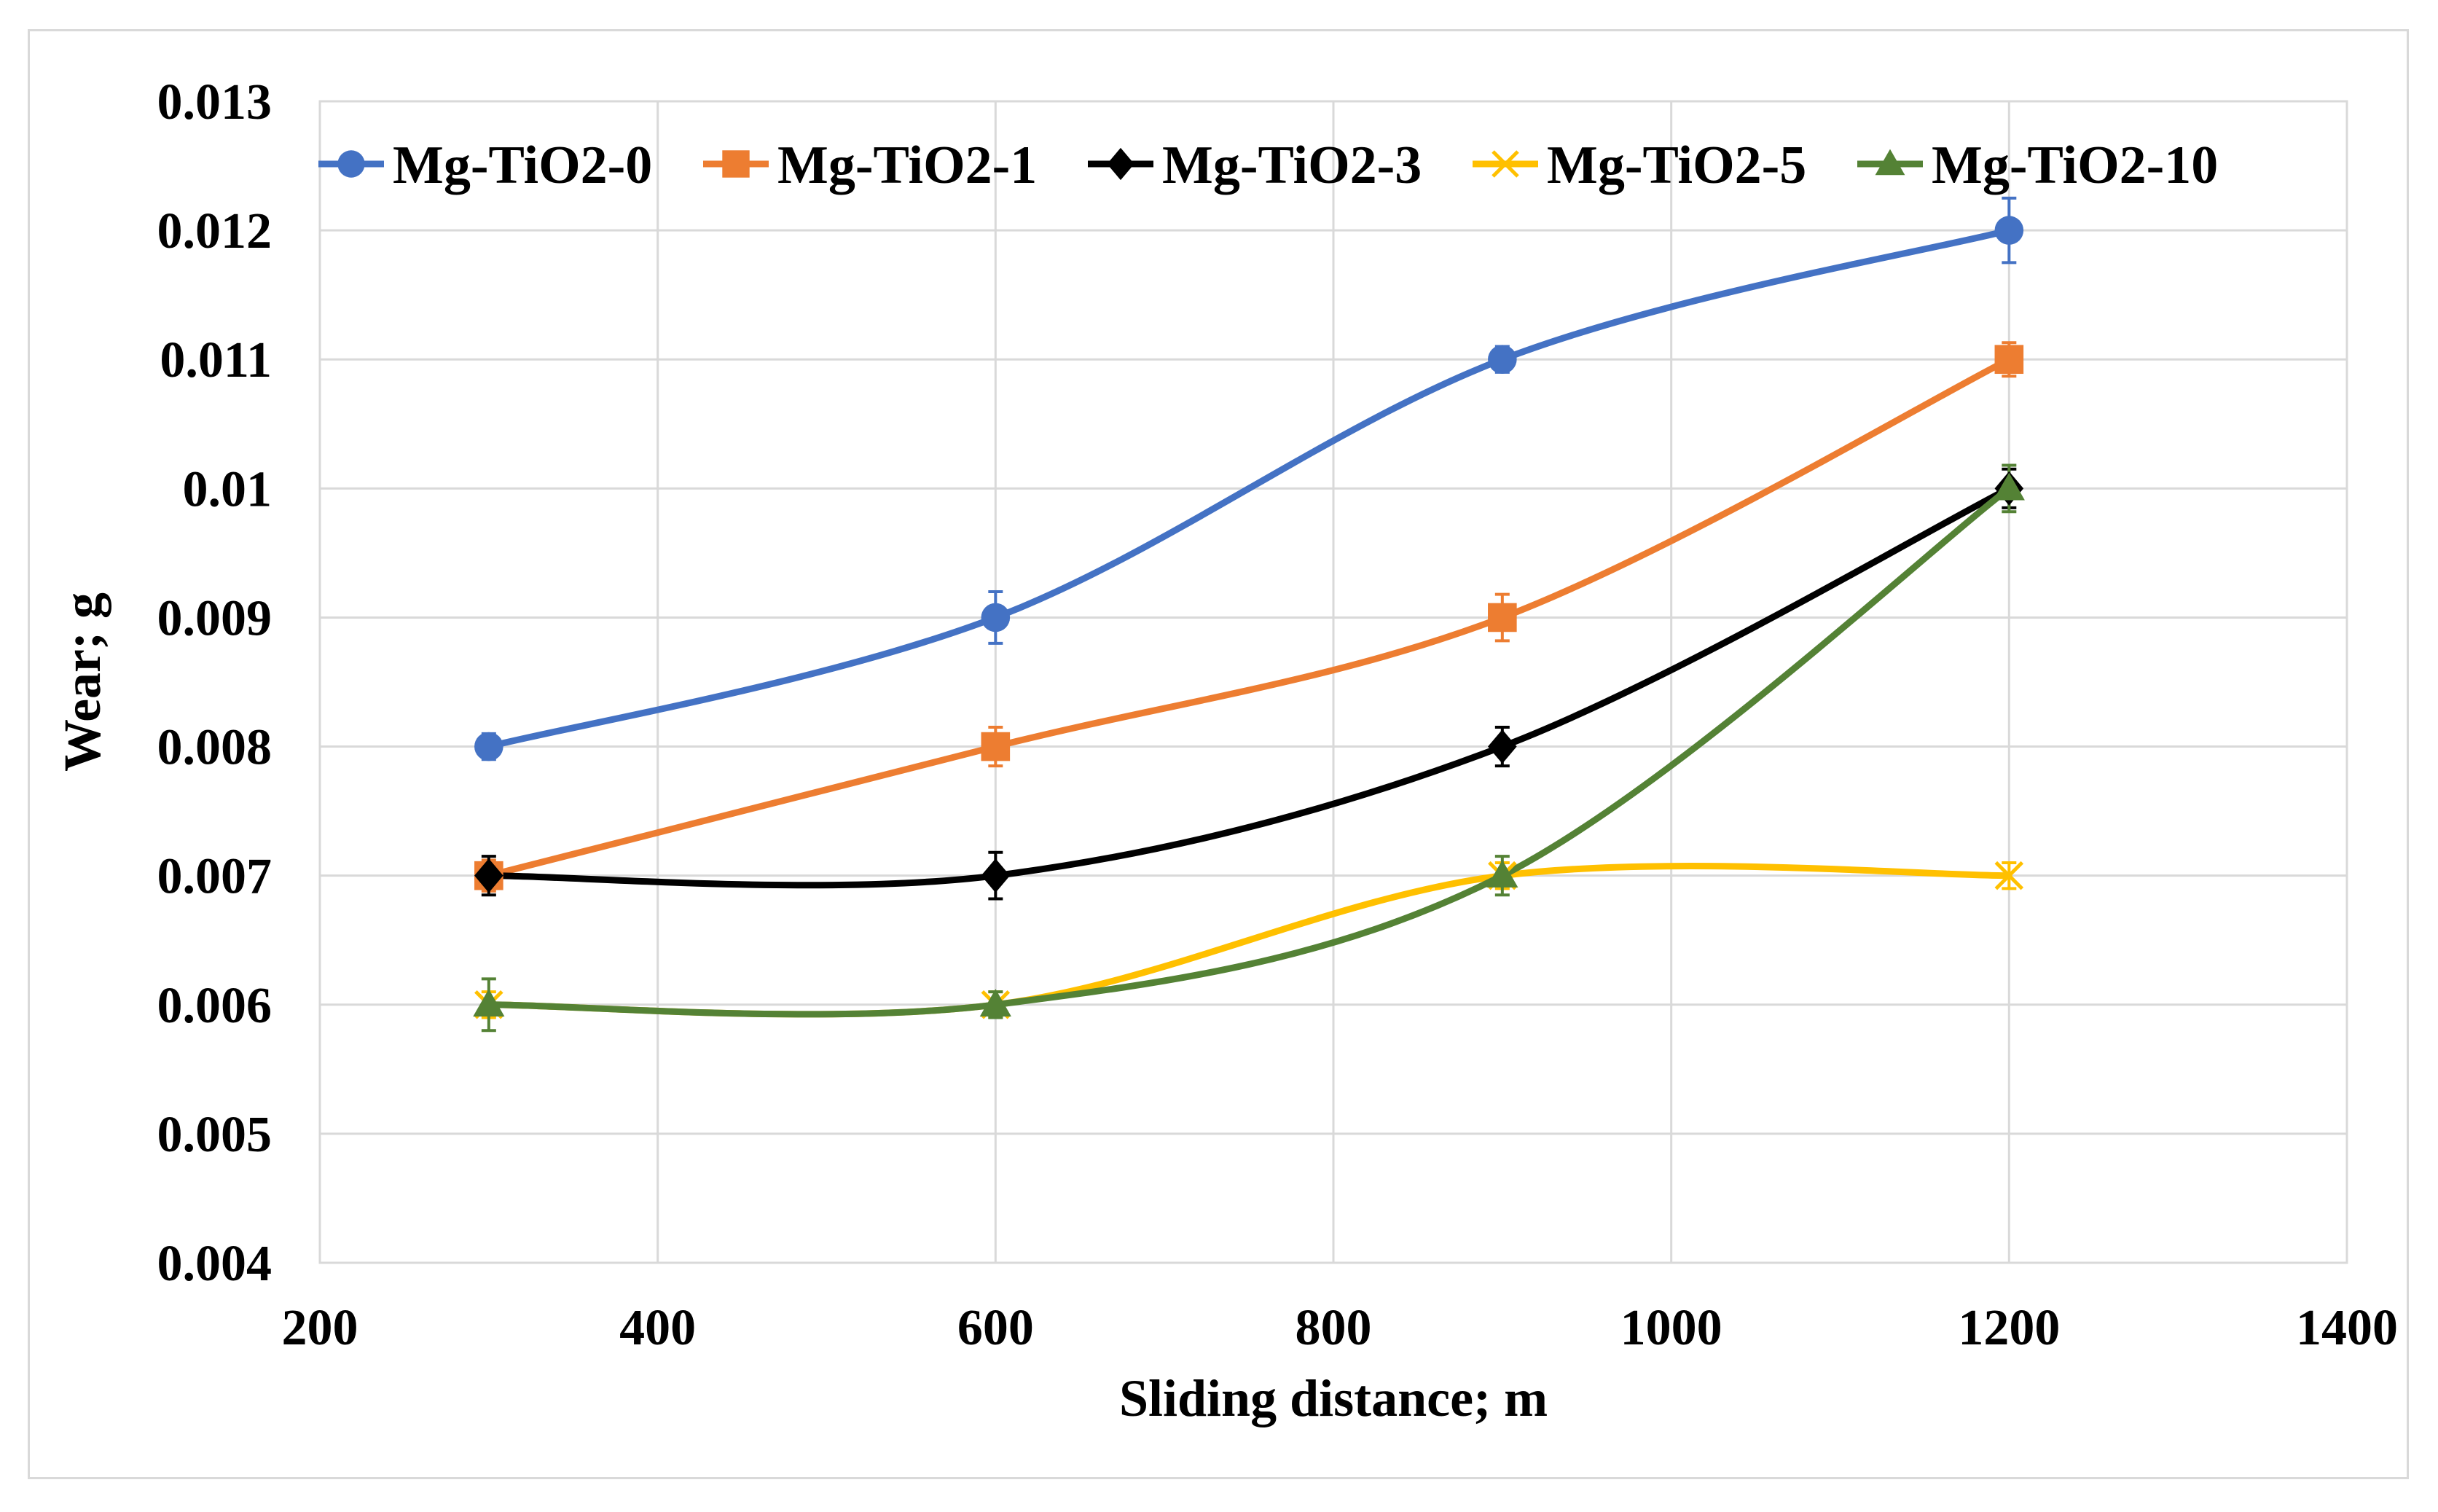 The height and width of the screenshot is (1512, 2438). I want to click on x-tick-label: 600, so click(995, 1328).